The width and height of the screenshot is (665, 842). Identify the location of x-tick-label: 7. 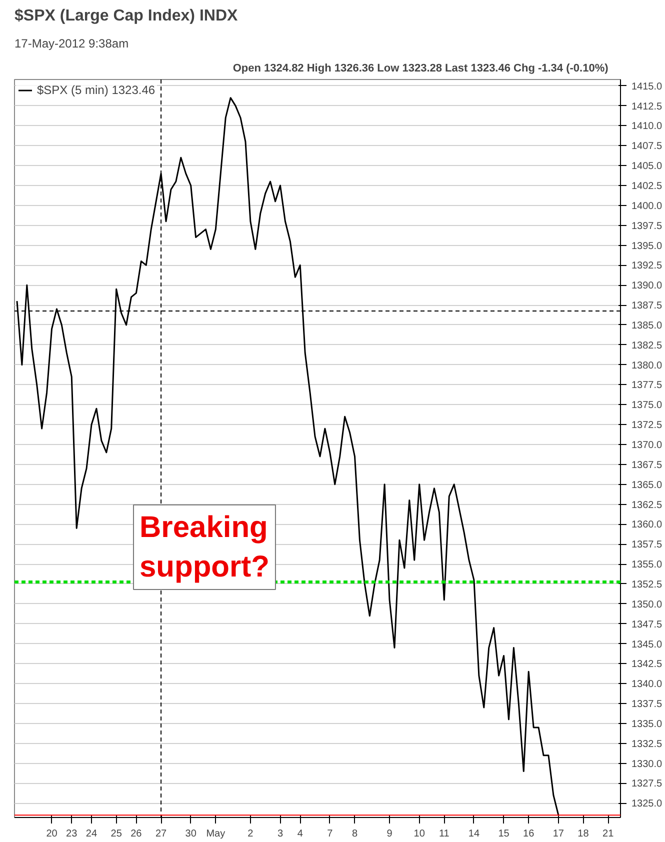
(330, 834).